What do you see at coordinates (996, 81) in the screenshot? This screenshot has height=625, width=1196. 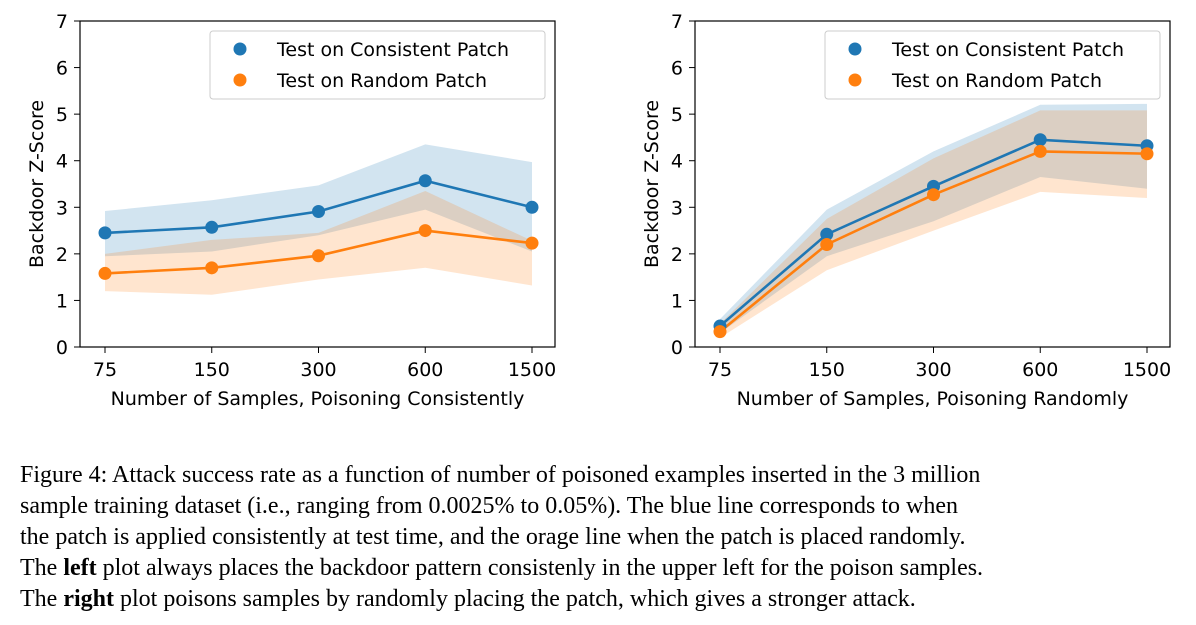 I see `chart-right-legend-label-1: Test on Random Patch` at bounding box center [996, 81].